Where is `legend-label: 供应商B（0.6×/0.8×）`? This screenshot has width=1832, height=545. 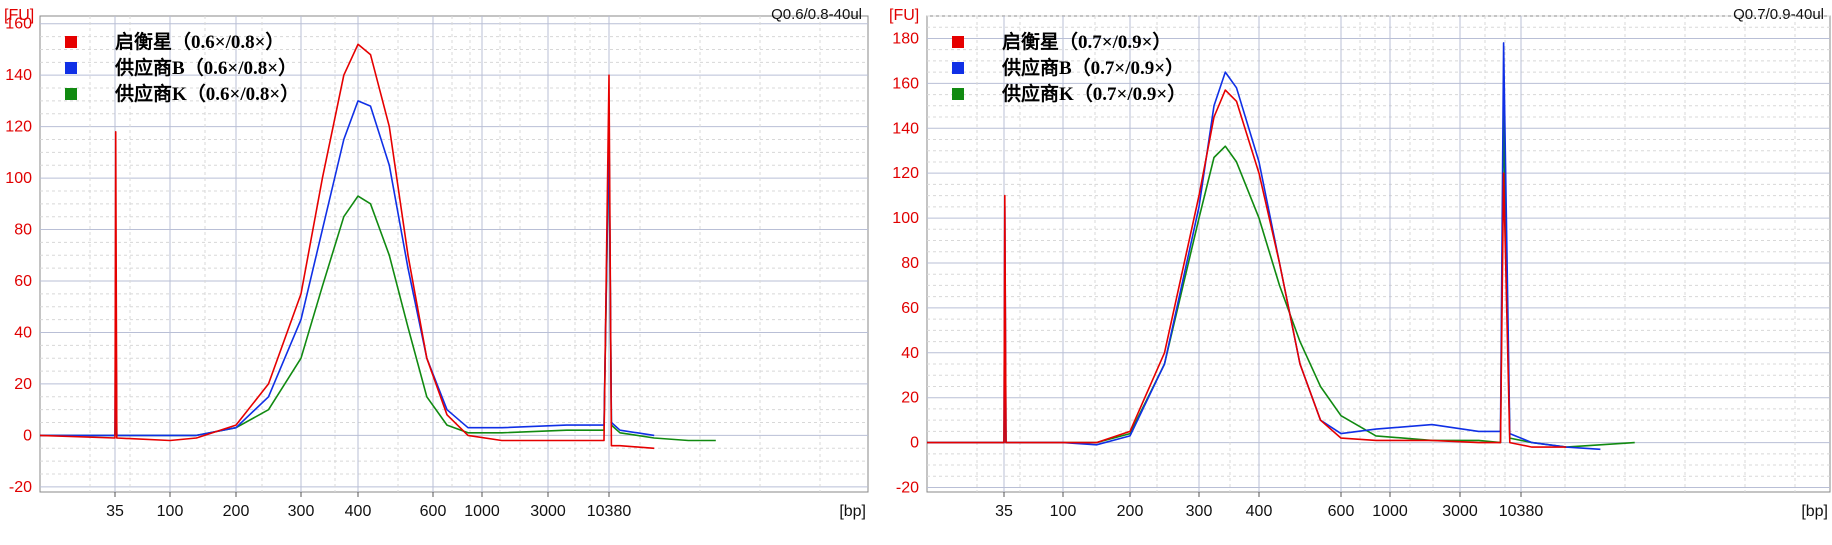
legend-label: 供应商B（0.6×/0.8×） is located at coordinates (205, 67).